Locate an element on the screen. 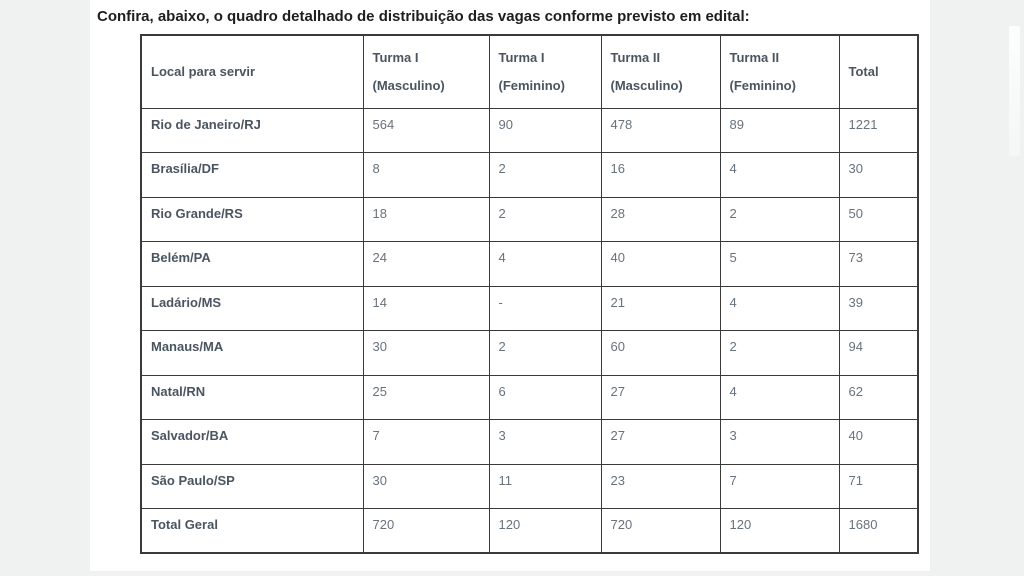 Image resolution: width=1024 pixels, height=576 pixels. table-row: Total Geral 720 120 720 120 1680 is located at coordinates (529, 531).